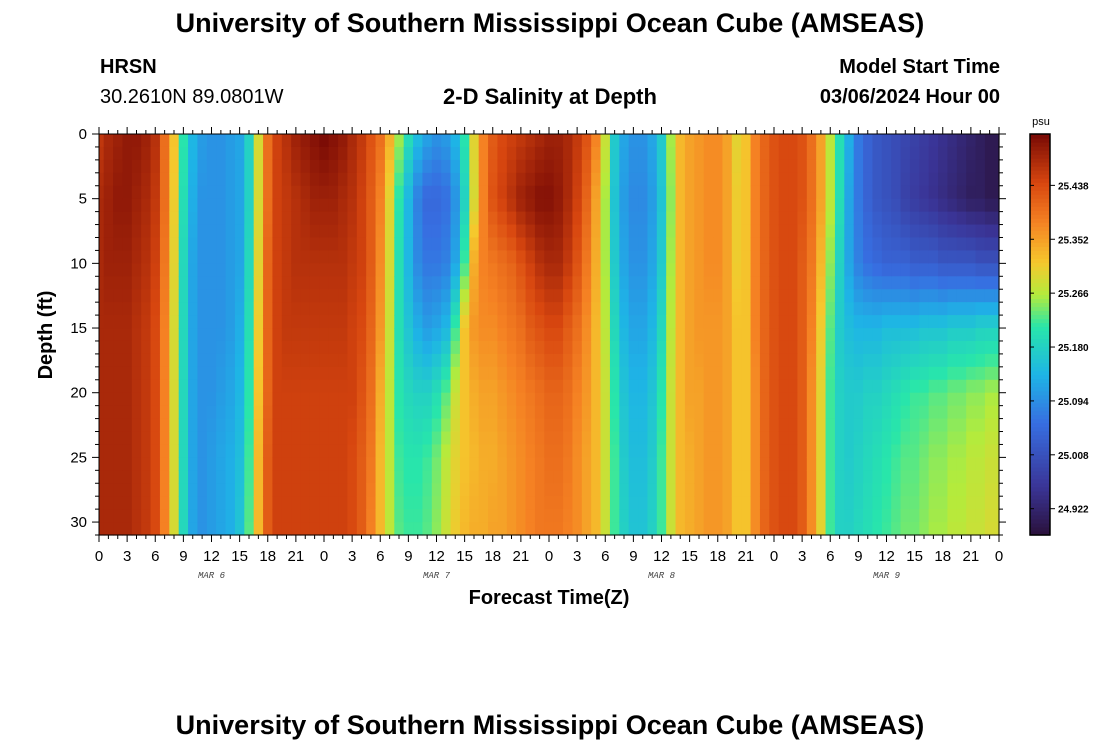  What do you see at coordinates (914, 556) in the screenshot?
I see `x-tick-label: 15` at bounding box center [914, 556].